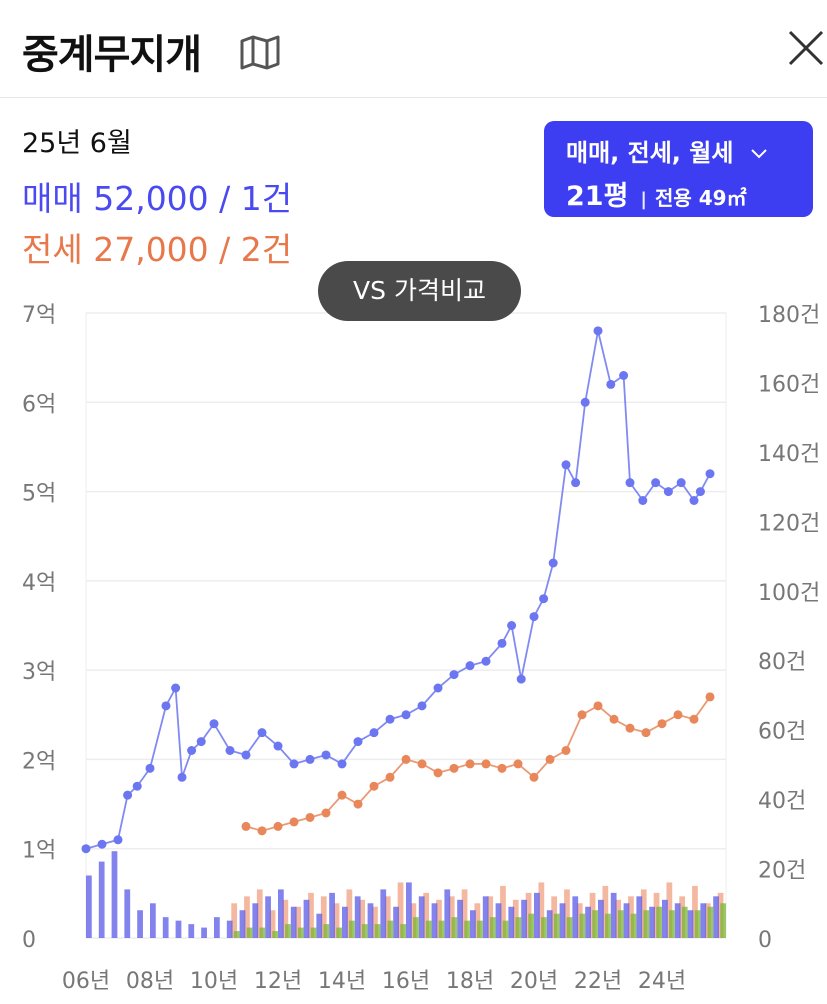 Image resolution: width=827 pixels, height=1004 pixels. I want to click on y-right-tick-label: 80건, so click(782, 662).